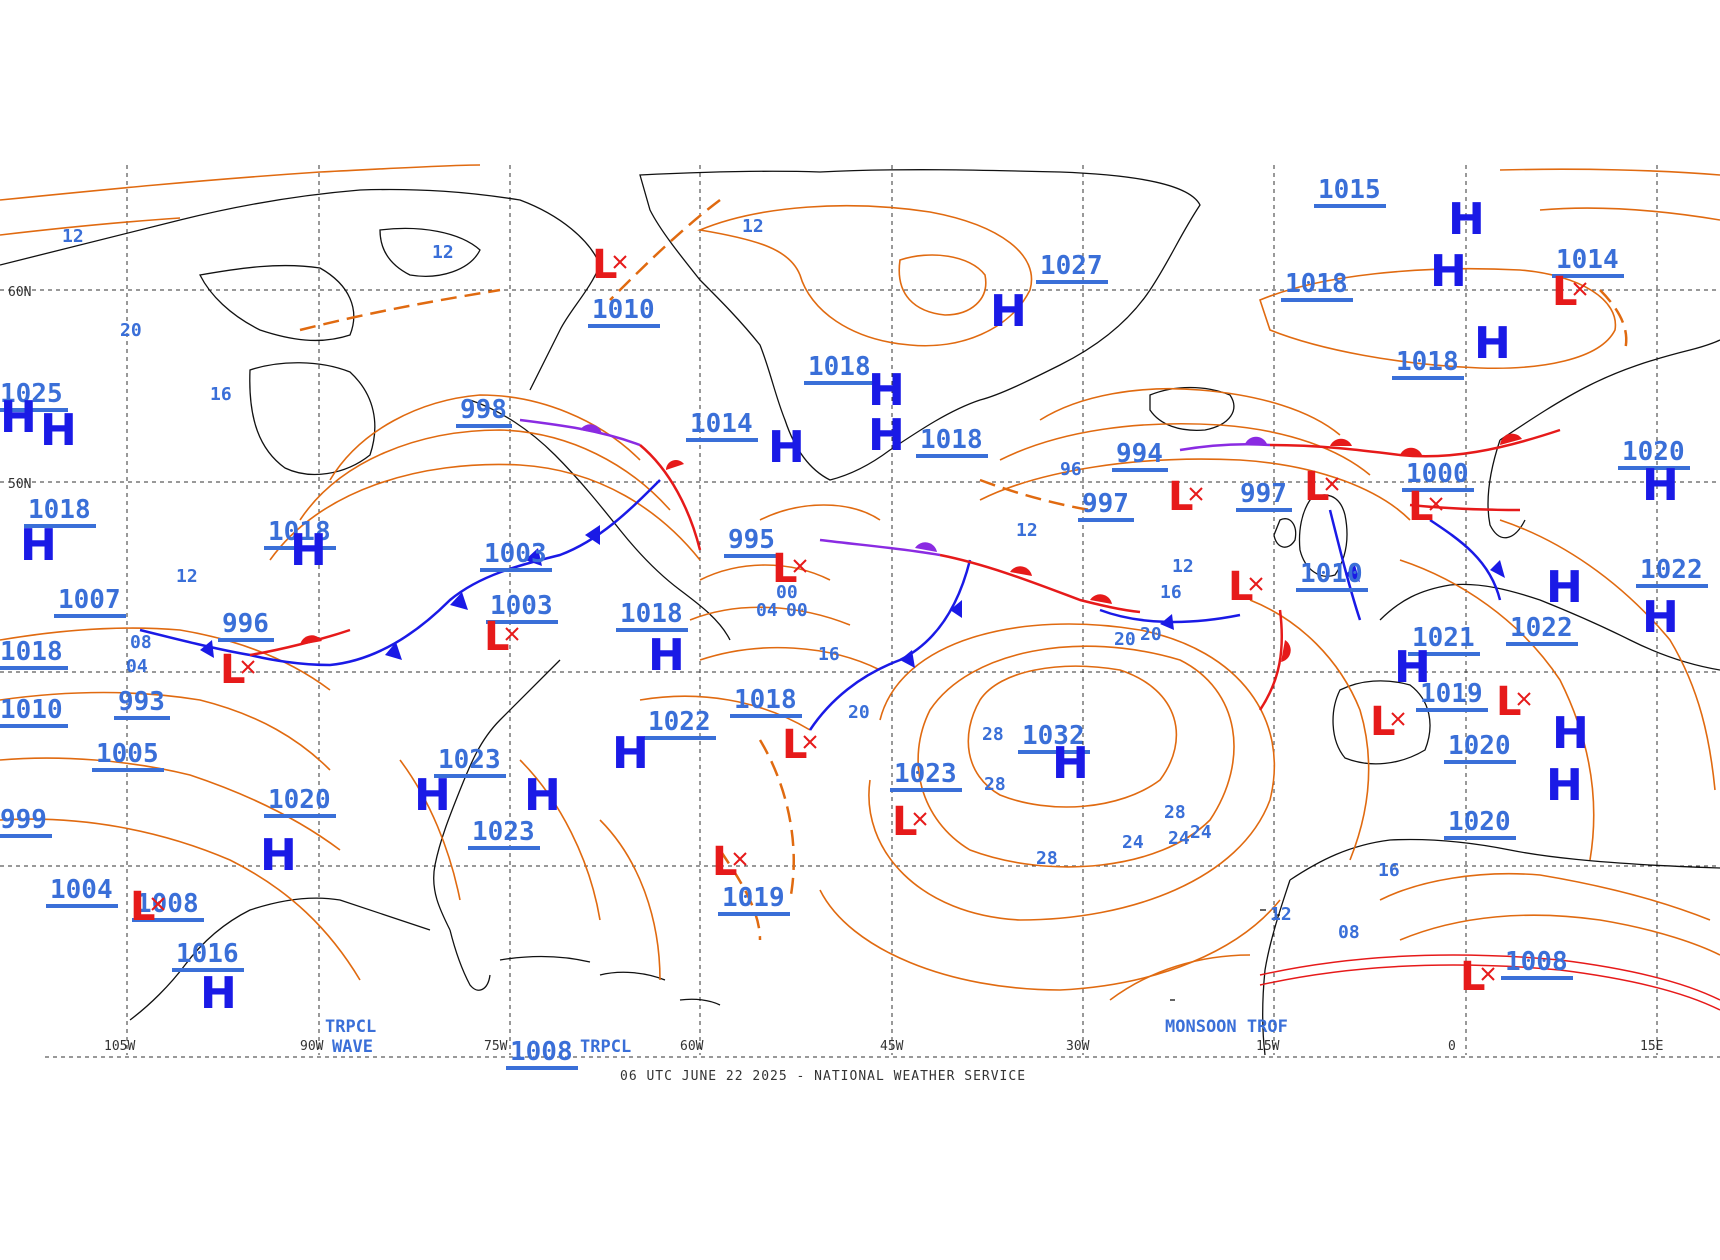 This screenshot has width=1720, height=1260. What do you see at coordinates (19, 484) in the screenshot?
I see `latitude-label: 50N` at bounding box center [19, 484].